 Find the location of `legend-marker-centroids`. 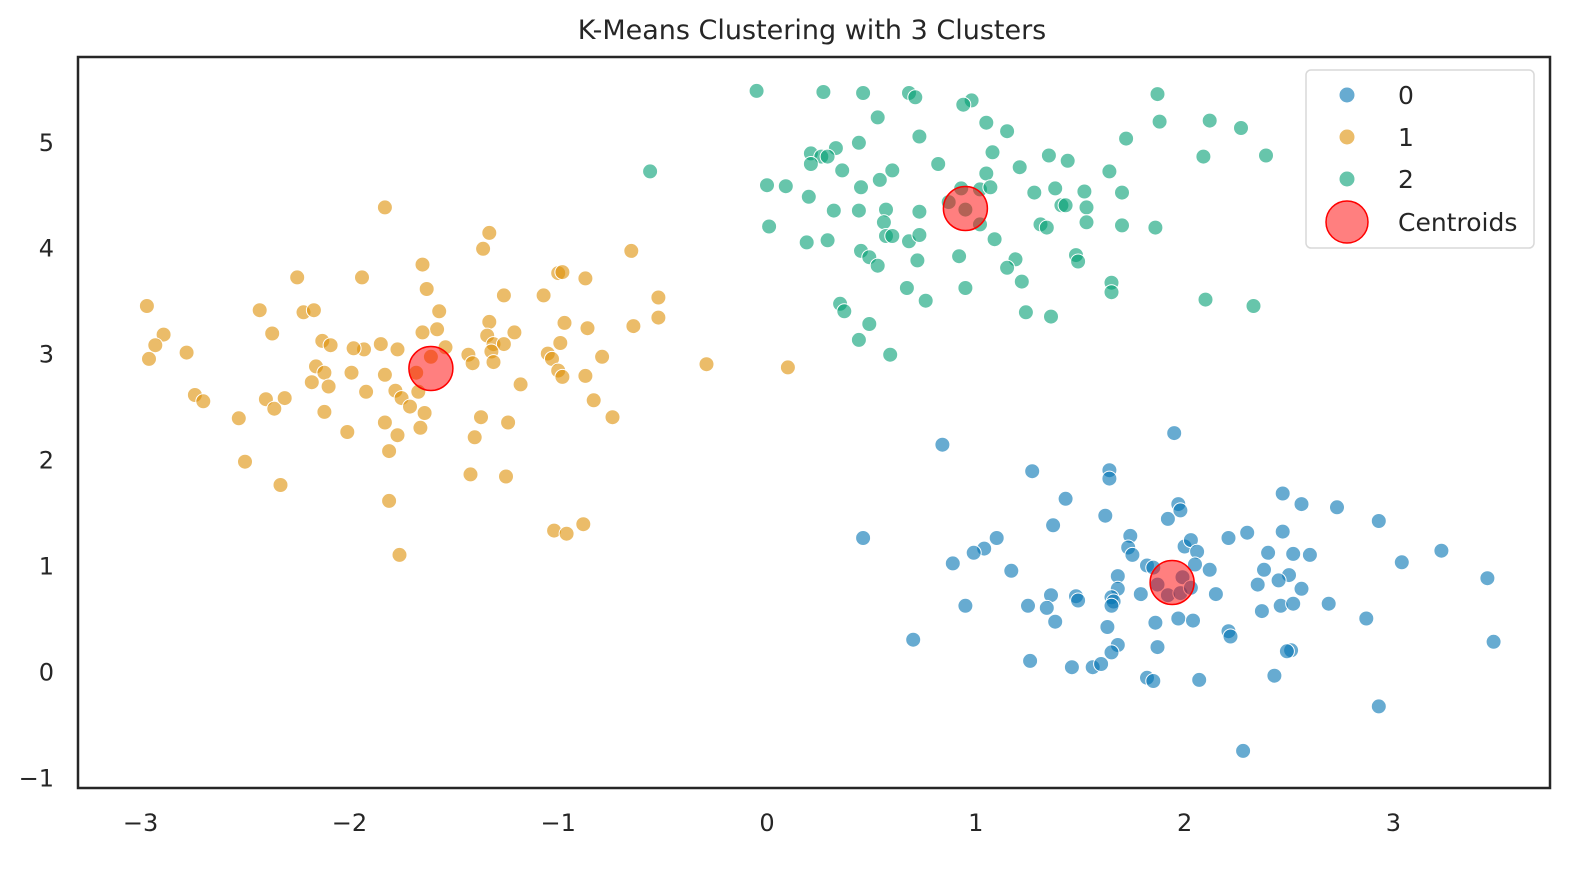

legend-marker-centroids is located at coordinates (1347, 222).